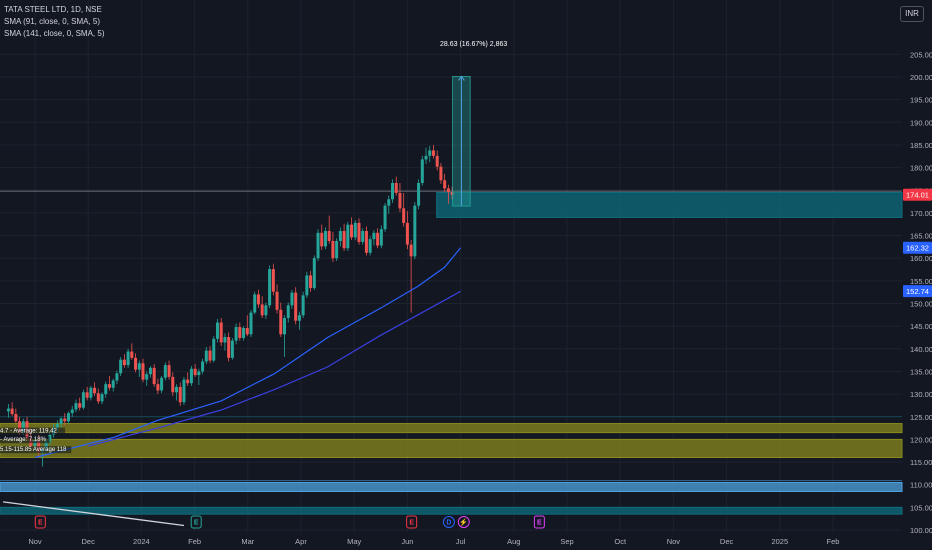  I want to click on sma-141-line, so click(274, 368).